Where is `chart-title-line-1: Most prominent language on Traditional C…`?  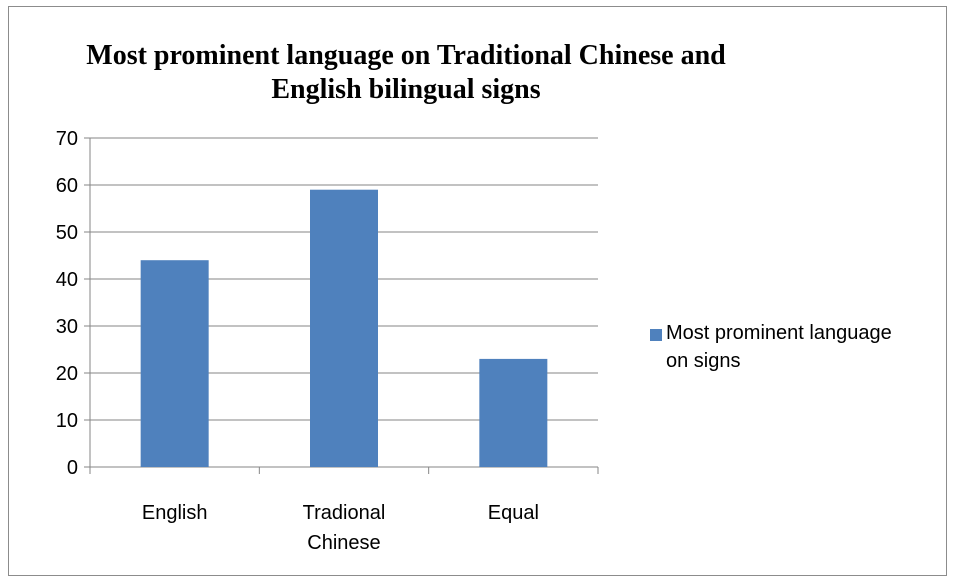 chart-title-line-1: Most prominent language on Traditional C… is located at coordinates (406, 55).